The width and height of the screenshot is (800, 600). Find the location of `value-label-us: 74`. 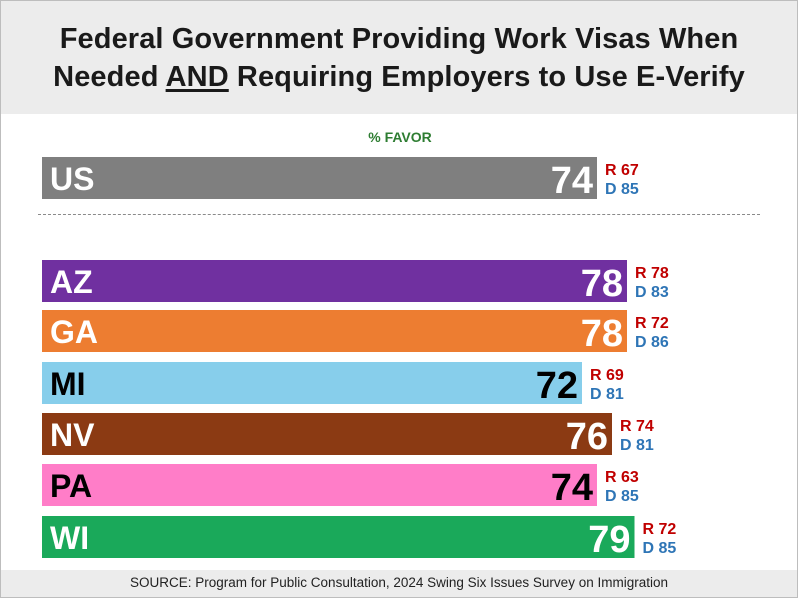

value-label-us: 74 is located at coordinates (572, 181).